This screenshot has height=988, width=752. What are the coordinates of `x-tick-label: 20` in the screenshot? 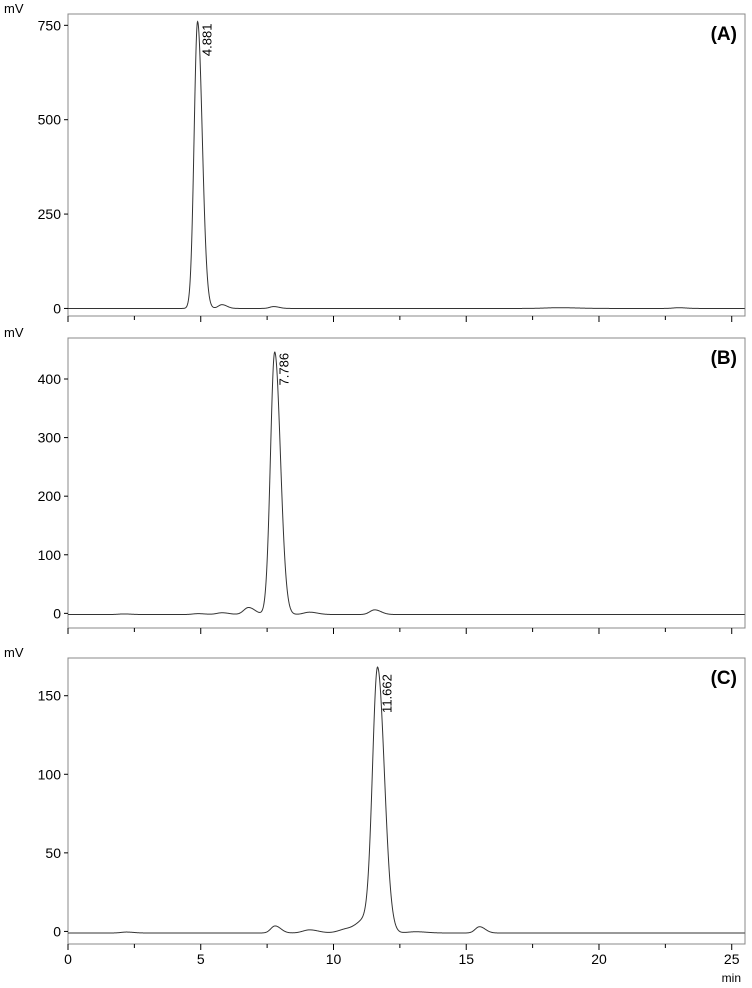 It's located at (599, 959).